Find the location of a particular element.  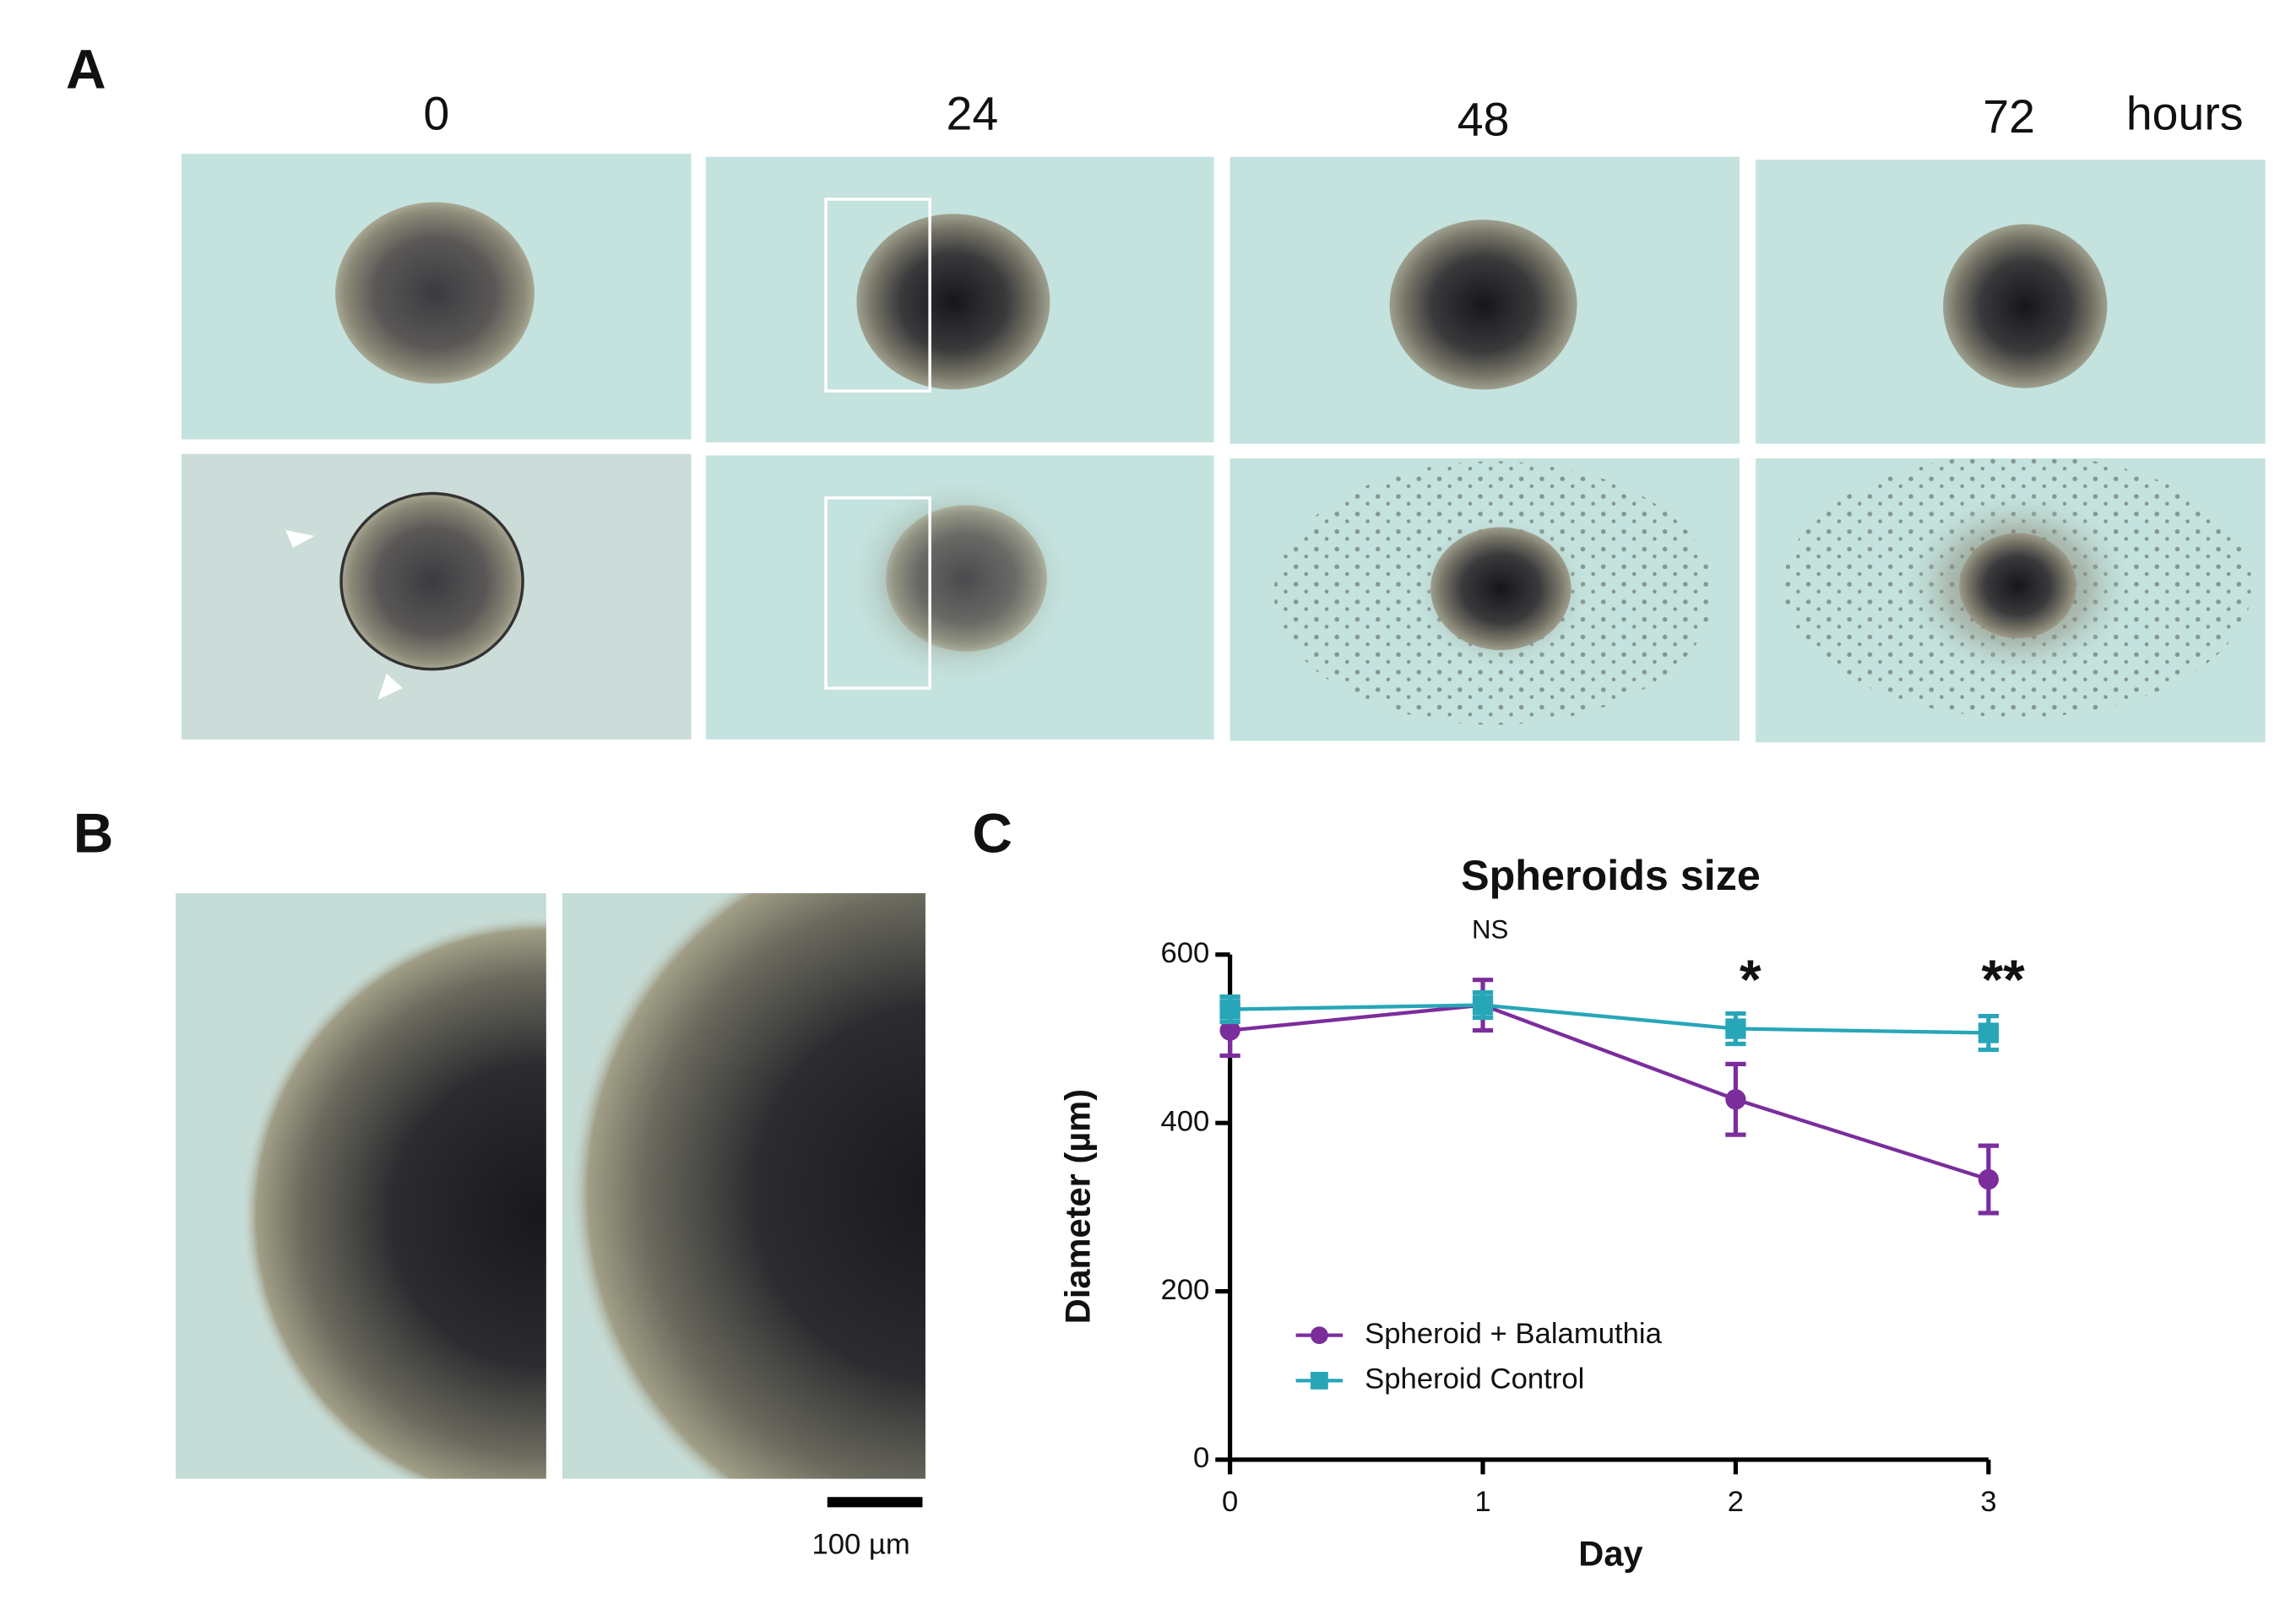

legend-label: Spheroid Control is located at coordinates (1474, 1379).